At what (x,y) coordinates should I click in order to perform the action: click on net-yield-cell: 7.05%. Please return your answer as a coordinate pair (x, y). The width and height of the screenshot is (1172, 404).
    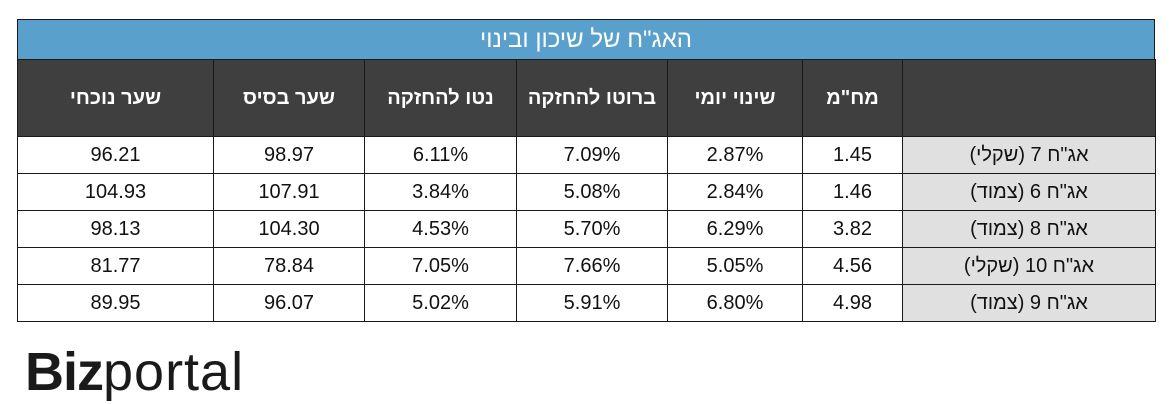
    Looking at the image, I should click on (440, 266).